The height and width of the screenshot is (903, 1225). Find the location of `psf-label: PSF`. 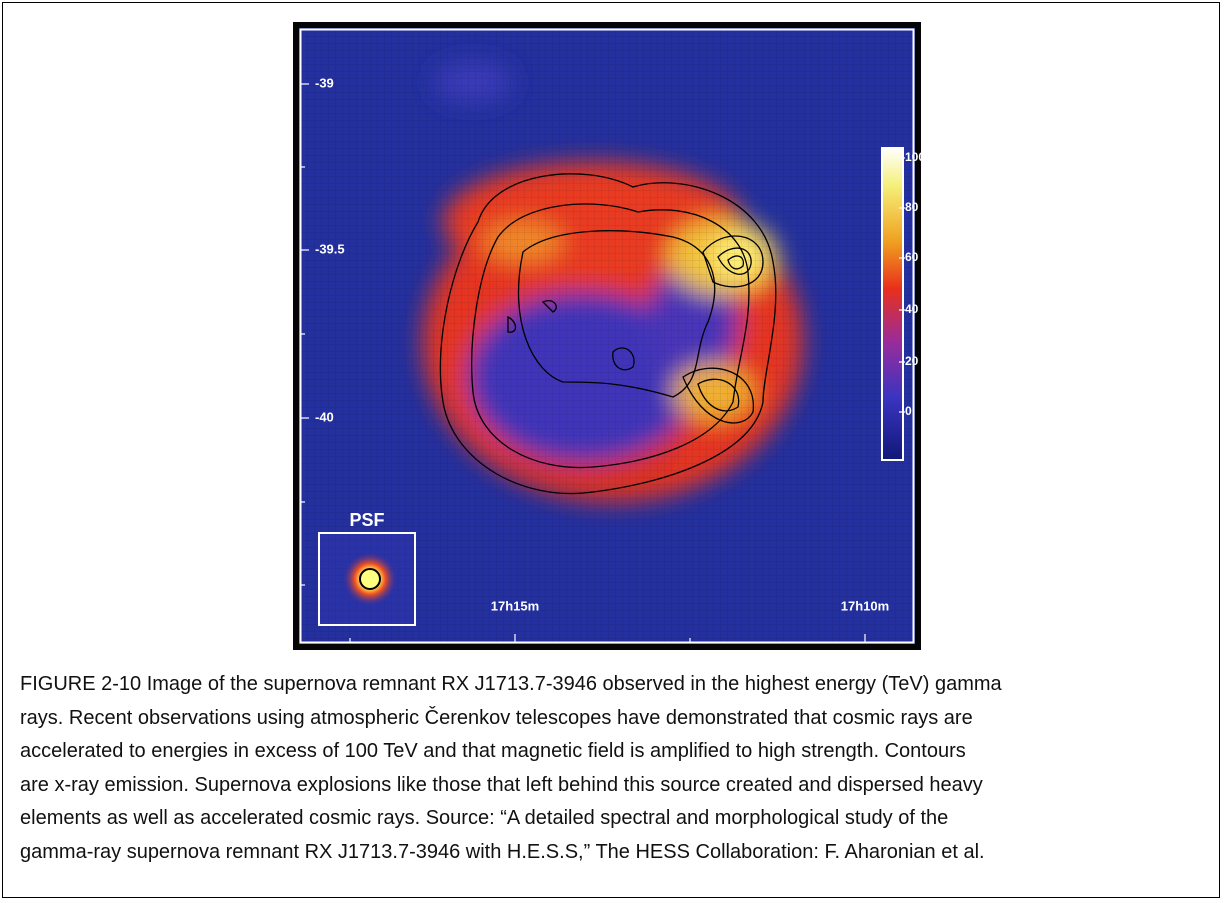

psf-label: PSF is located at coordinates (366, 520).